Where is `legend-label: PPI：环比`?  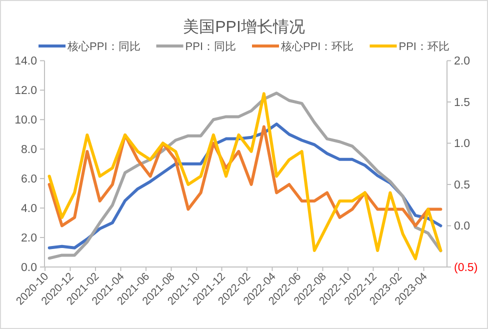
legend-label: PPI：环比 is located at coordinates (424, 46).